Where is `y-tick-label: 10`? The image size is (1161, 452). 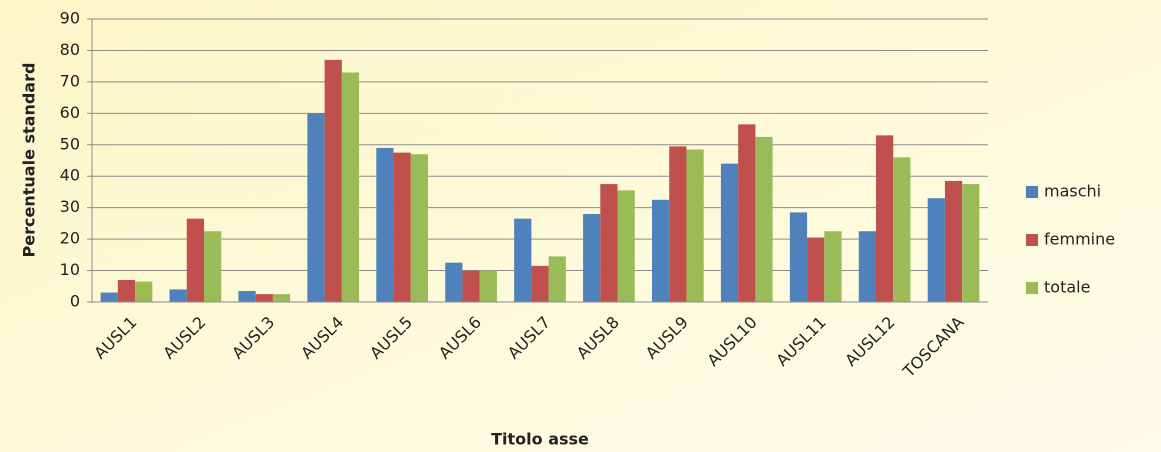
y-tick-label: 10 is located at coordinates (70, 269).